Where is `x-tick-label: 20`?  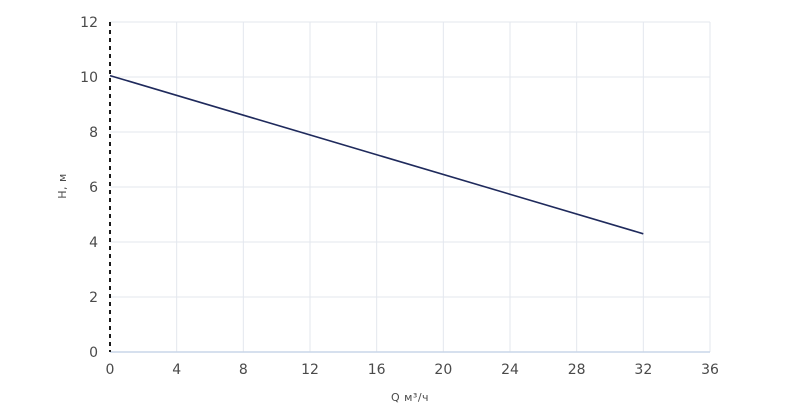 x-tick-label: 20 is located at coordinates (443, 370).